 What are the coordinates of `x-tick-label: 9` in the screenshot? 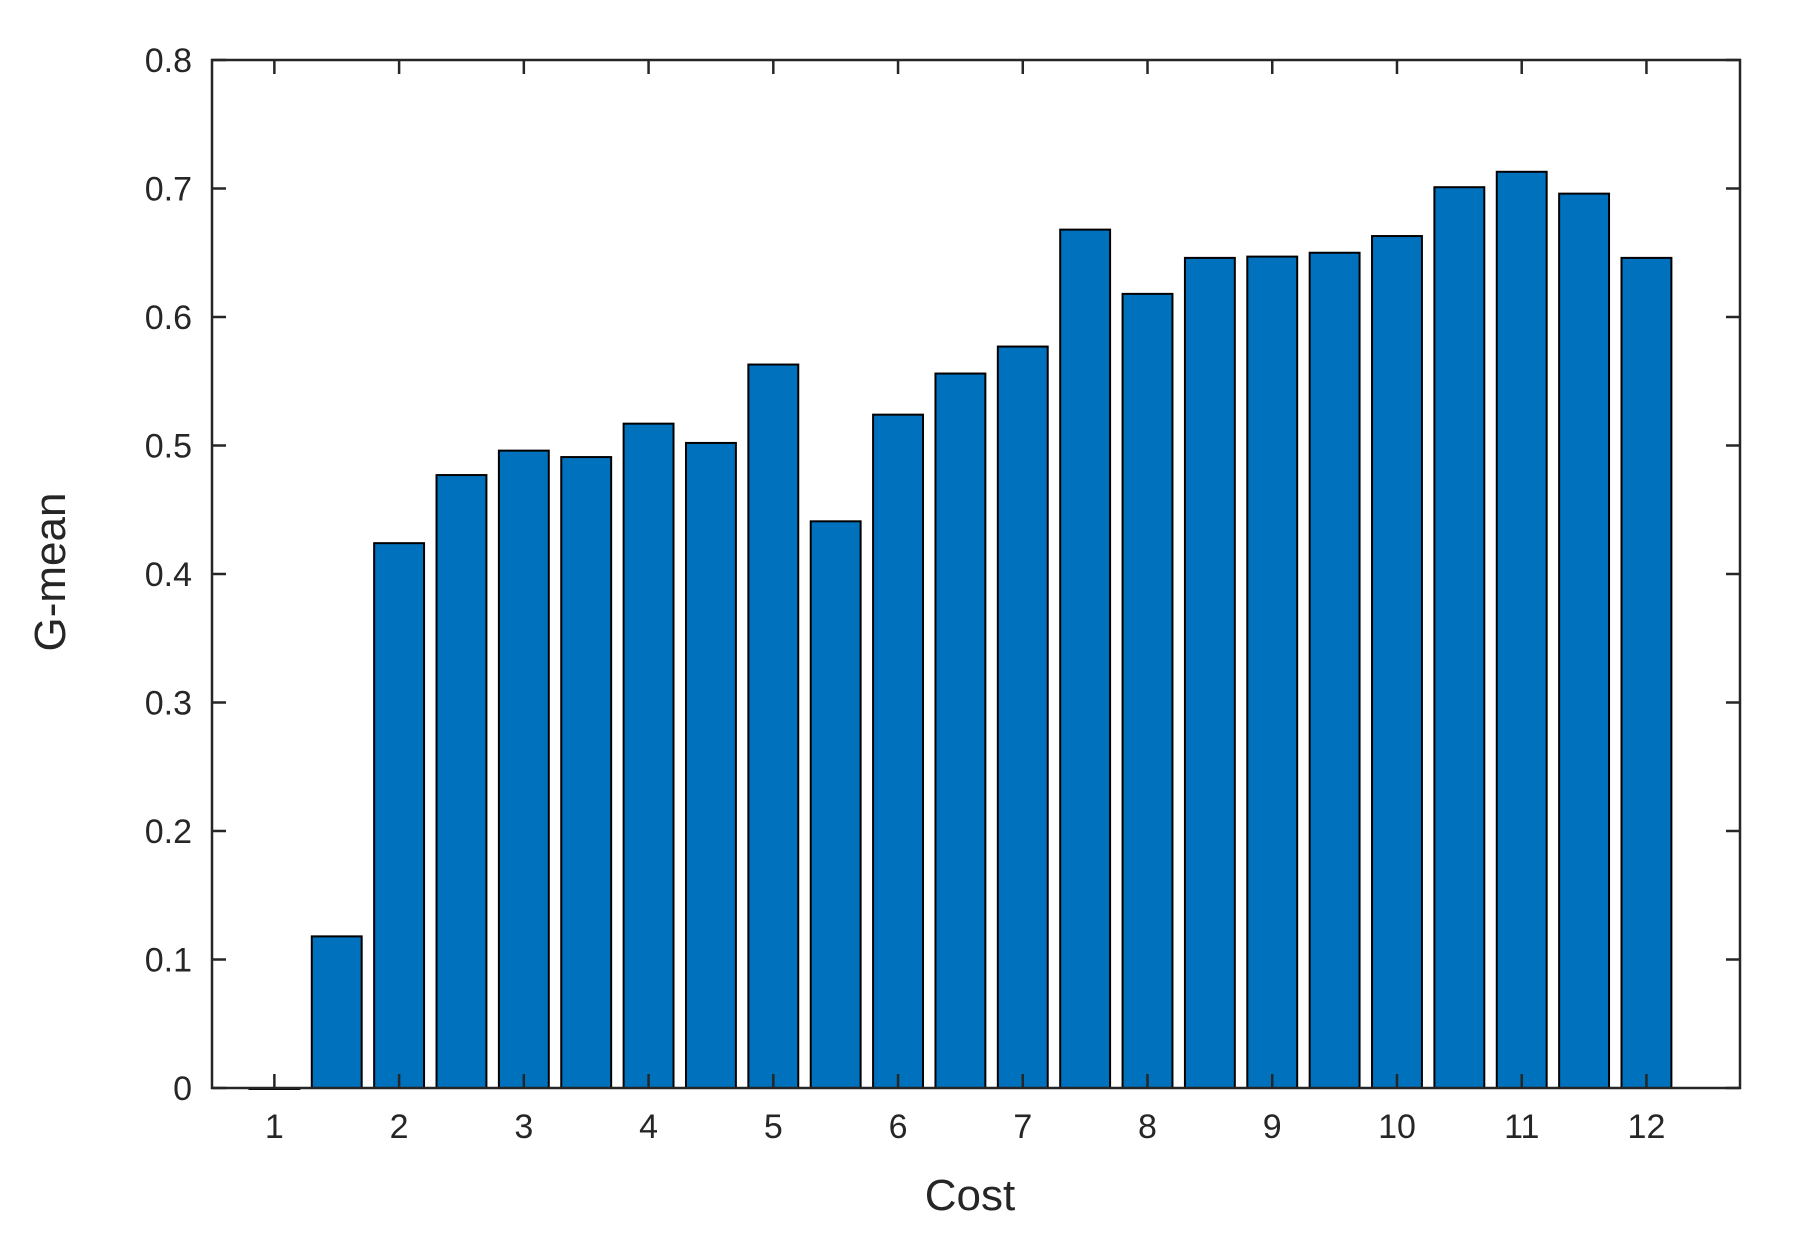 It's located at (1272, 1127).